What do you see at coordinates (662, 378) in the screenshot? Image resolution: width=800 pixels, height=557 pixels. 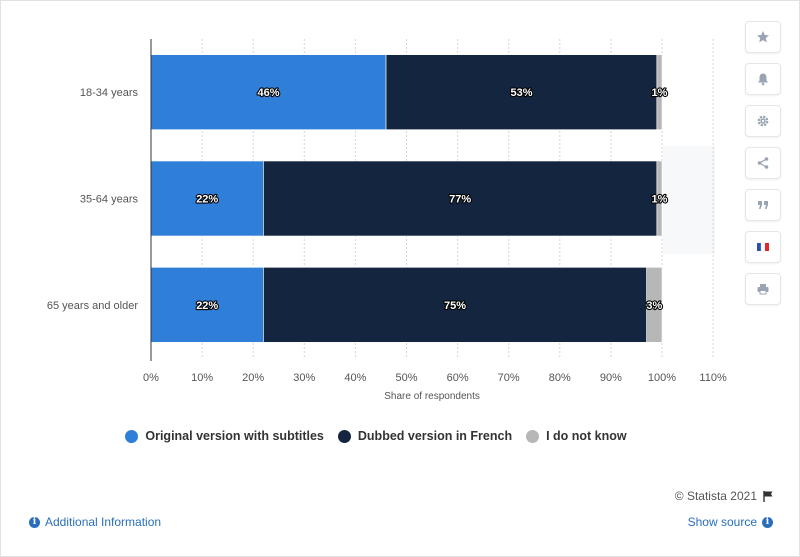 I see `x-tick-label: 100%` at bounding box center [662, 378].